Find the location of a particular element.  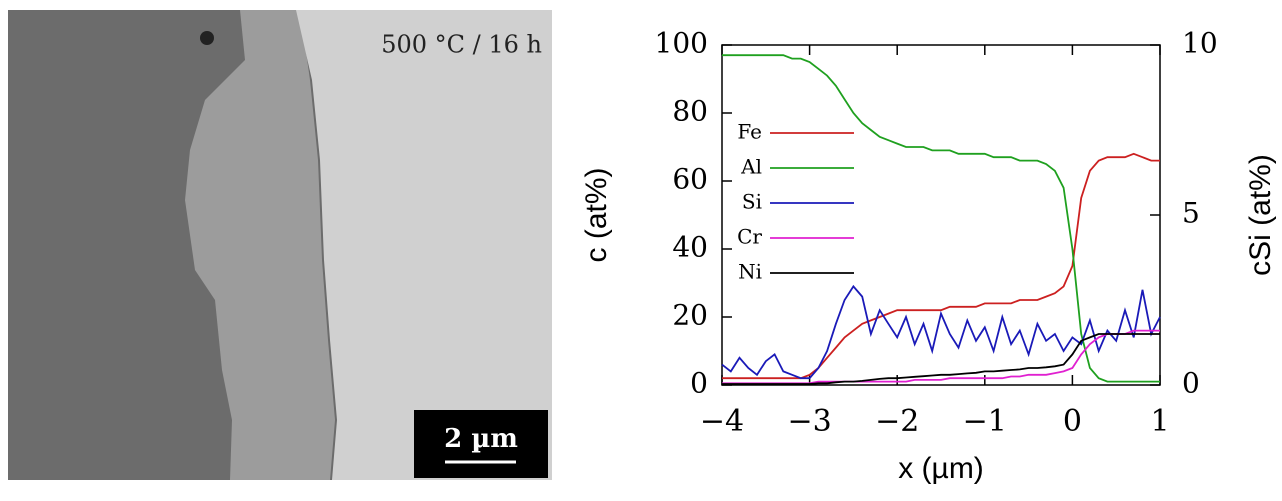

x-axis-label: x (µm) is located at coordinates (941, 468).